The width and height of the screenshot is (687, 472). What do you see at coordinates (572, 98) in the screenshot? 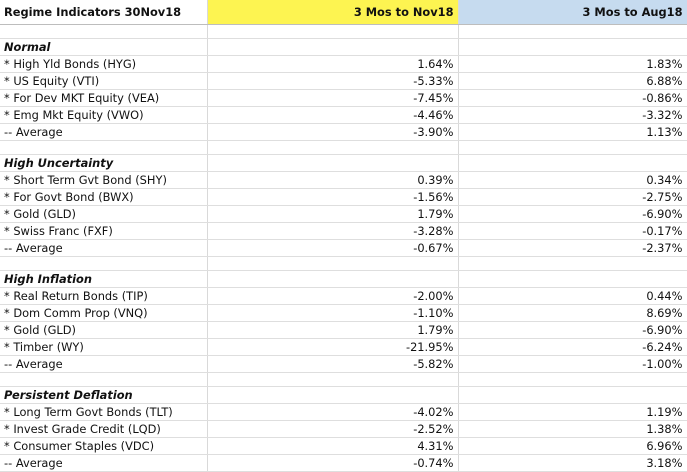
I see `aug18-value-cell: -0.86%` at bounding box center [572, 98].